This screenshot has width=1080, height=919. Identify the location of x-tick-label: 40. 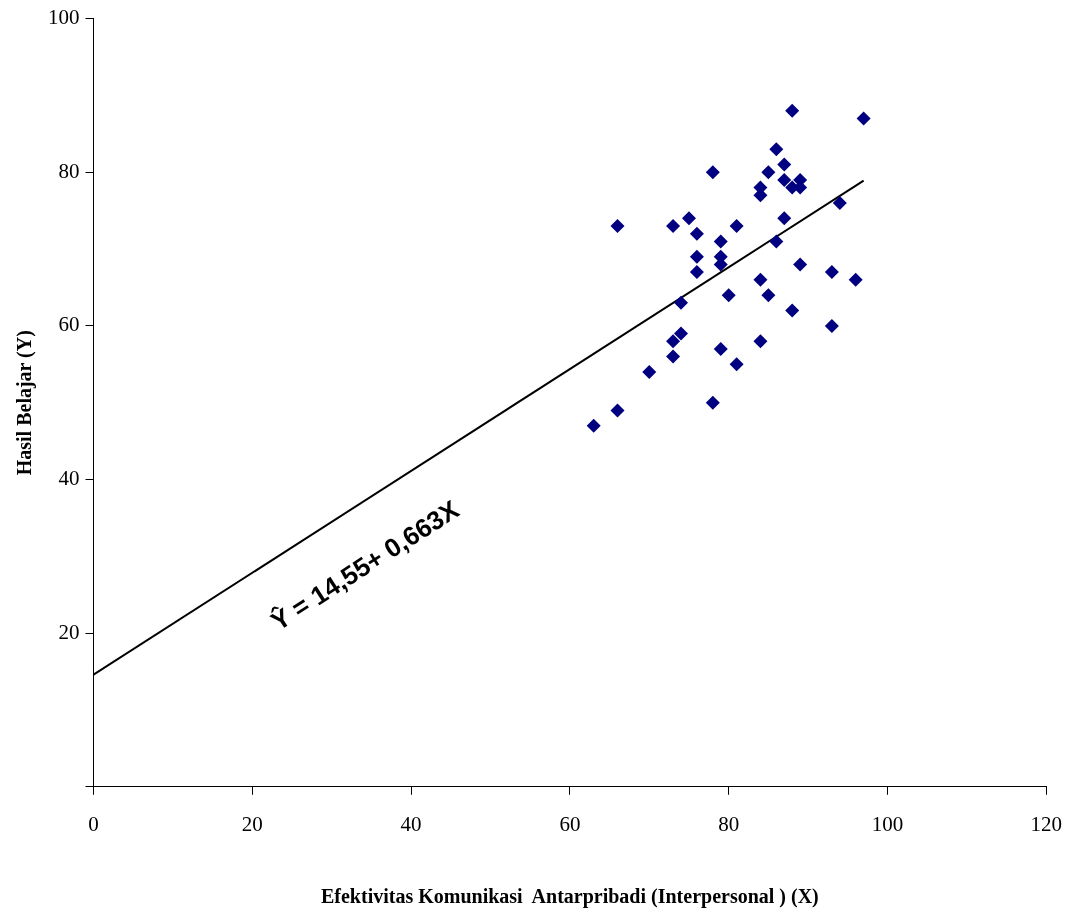
(411, 823).